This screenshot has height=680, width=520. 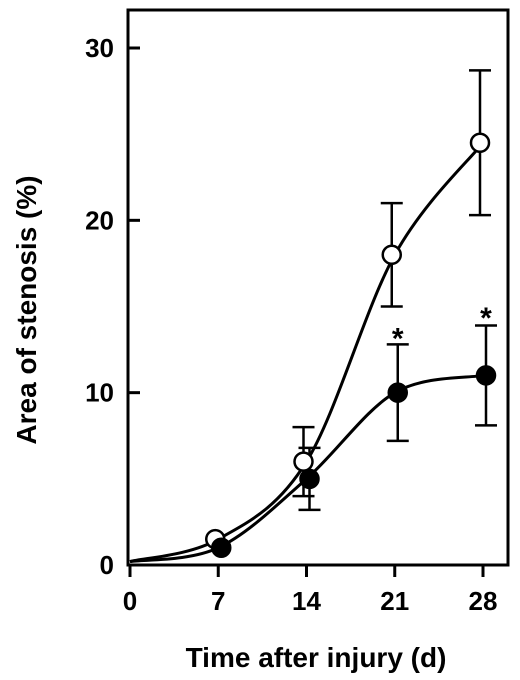 What do you see at coordinates (442, 329) in the screenshot?
I see `labels-layer: **` at bounding box center [442, 329].